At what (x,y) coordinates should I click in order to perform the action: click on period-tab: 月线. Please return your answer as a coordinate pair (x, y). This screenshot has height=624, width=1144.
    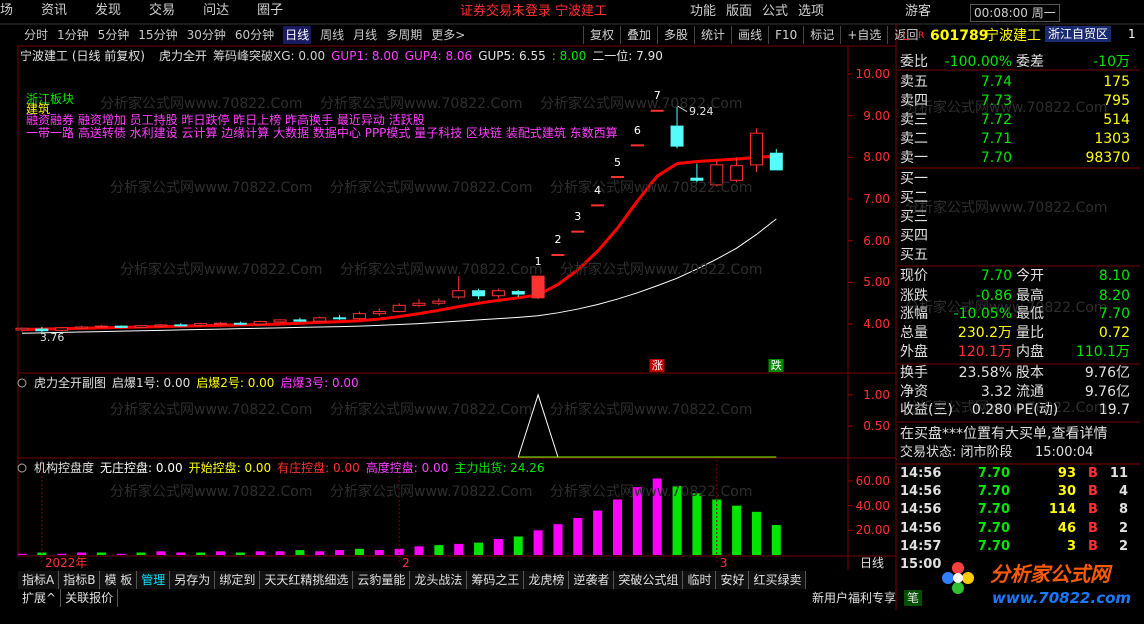
    Looking at the image, I should click on (365, 35).